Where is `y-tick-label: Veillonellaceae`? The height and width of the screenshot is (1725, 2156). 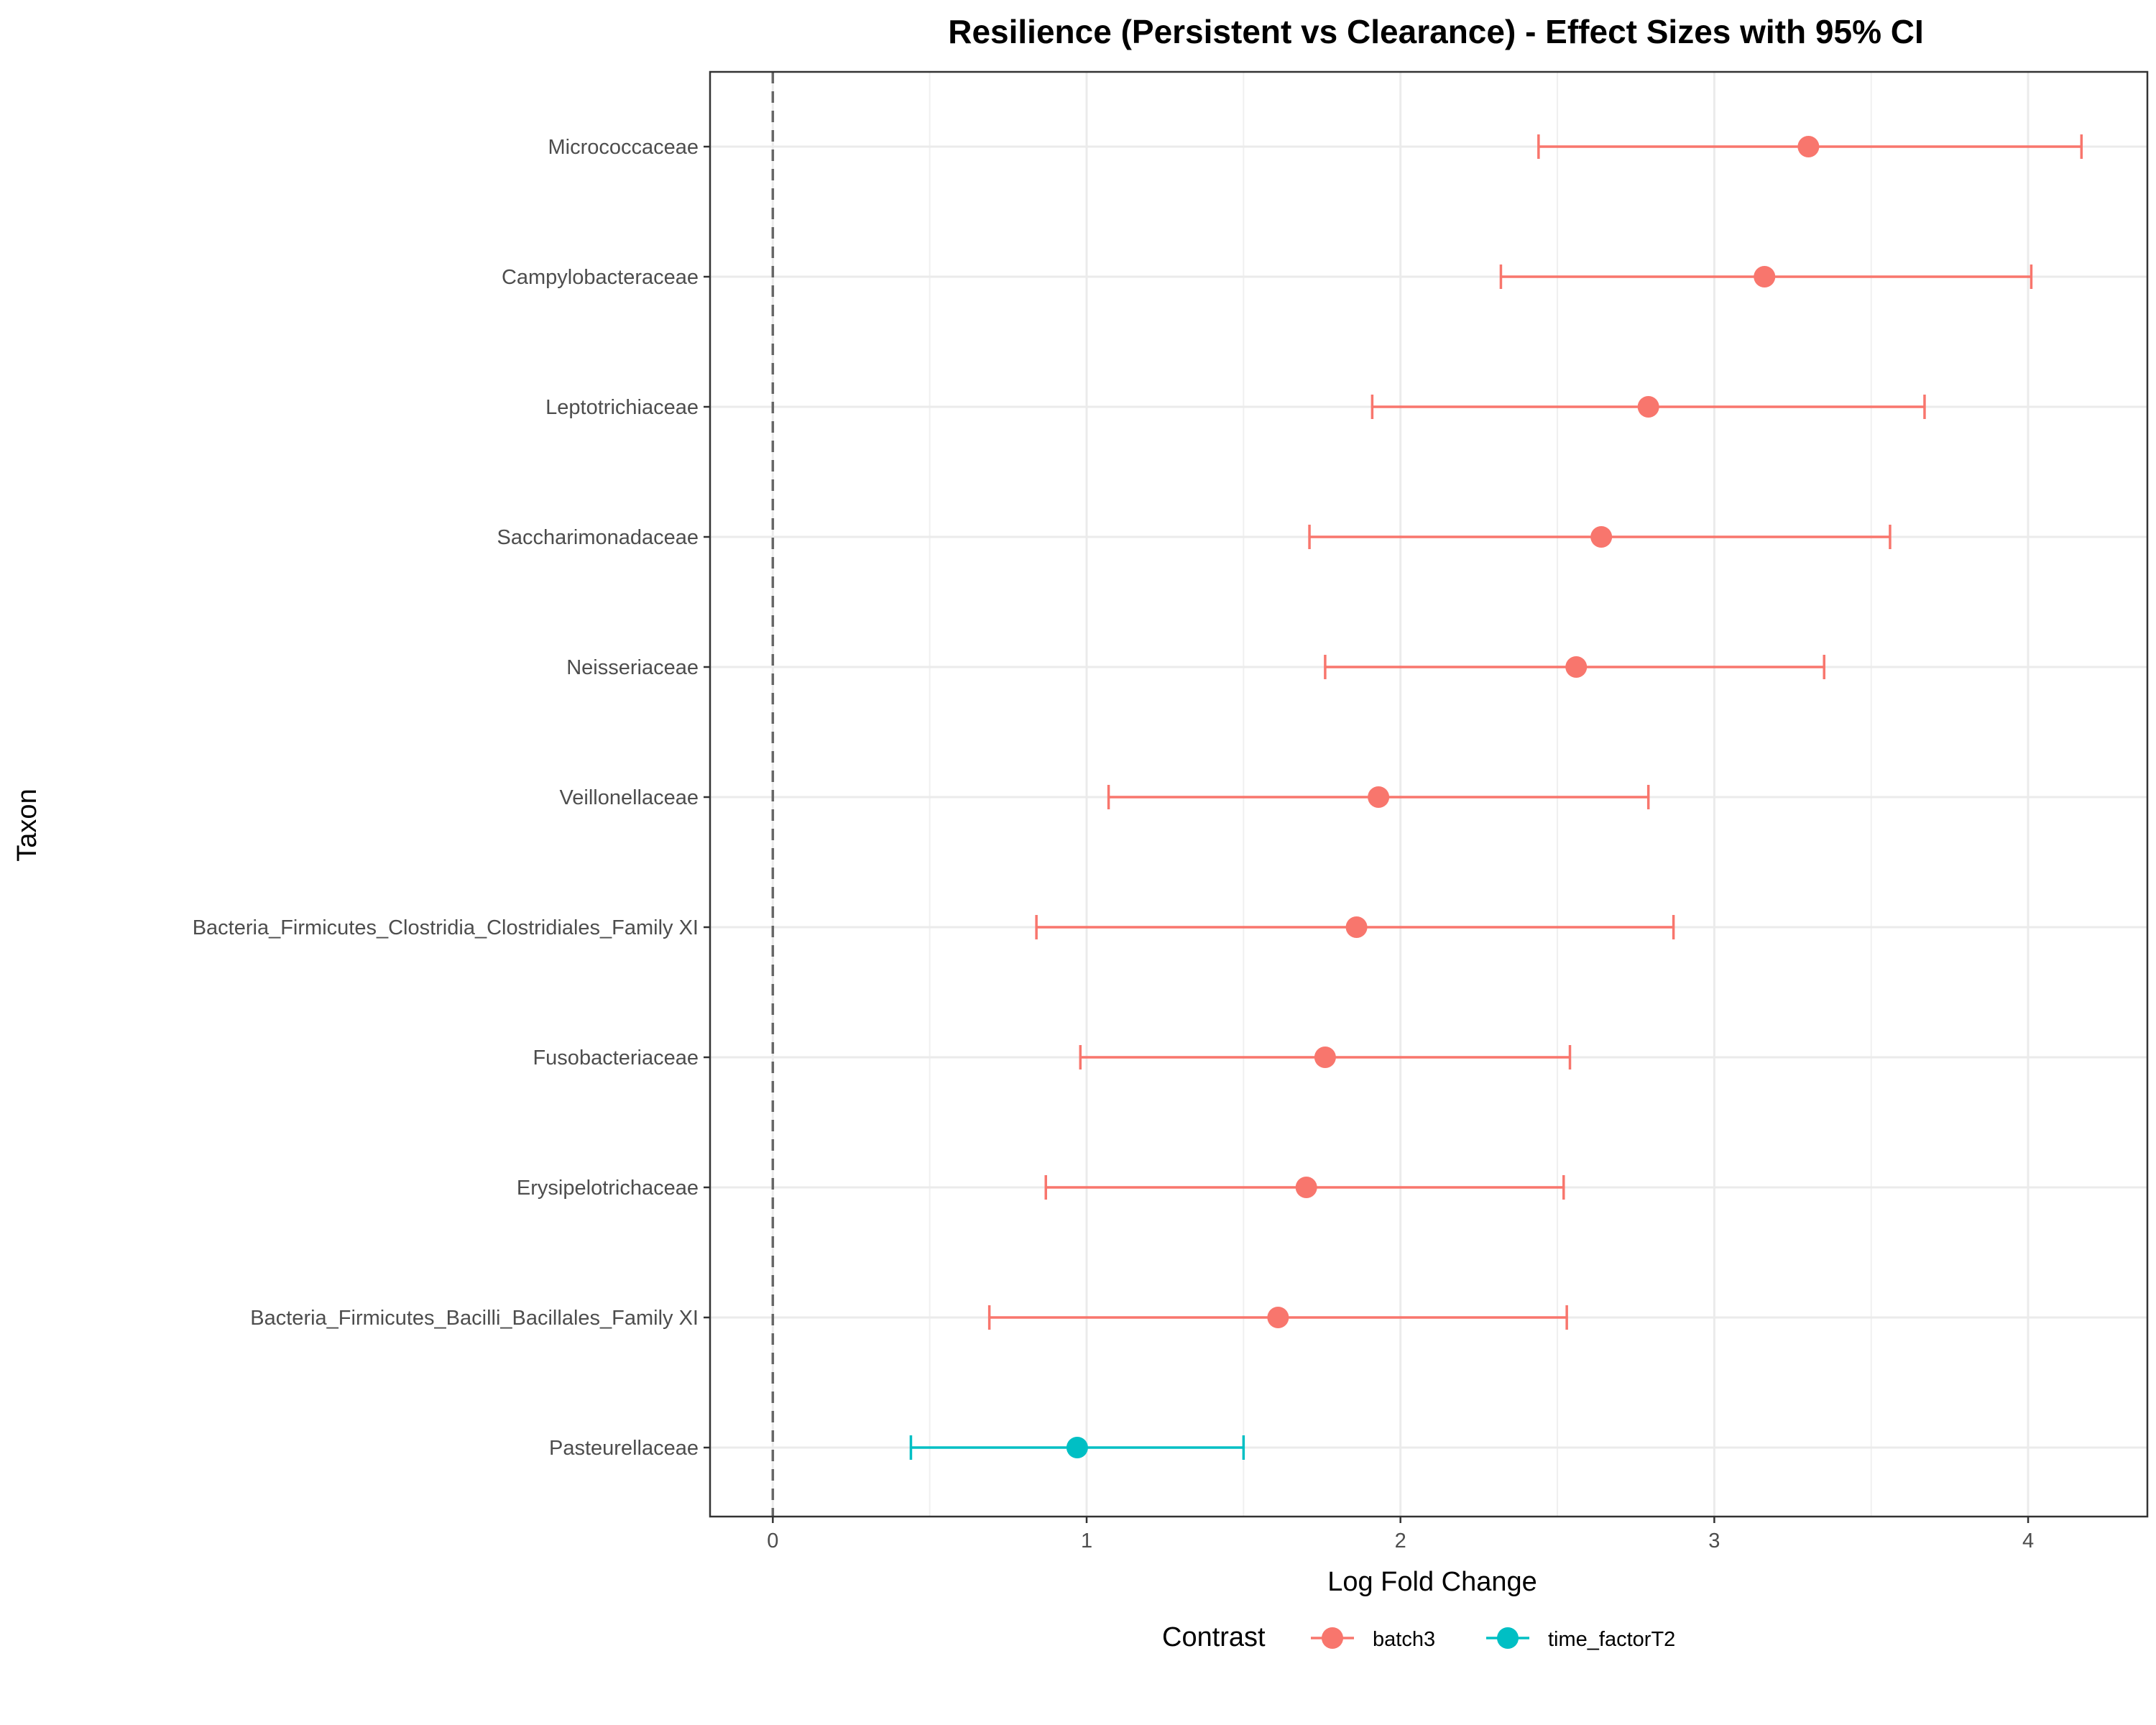
y-tick-label: Veillonellaceae is located at coordinates (630, 797).